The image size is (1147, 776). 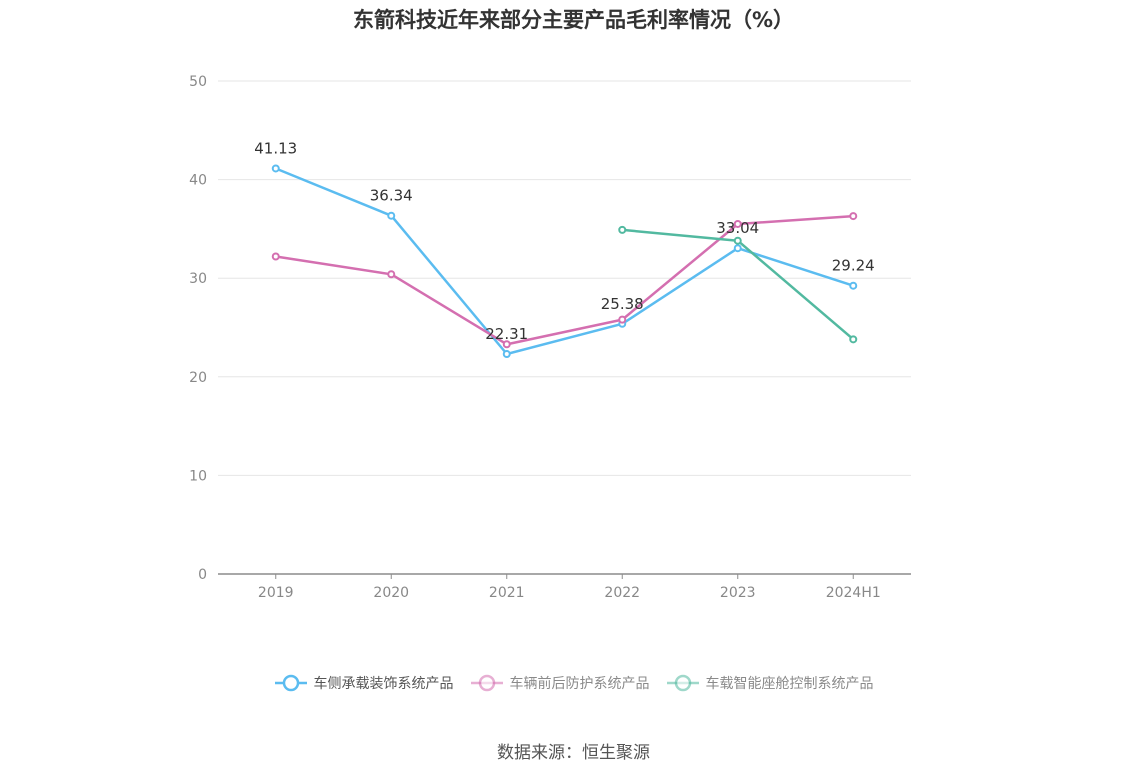 I want to click on legend: 车侧承载装饰系统产品 车辆前后防护系统产品 车载智能座舱控制系统产品, so click(x=573, y=683).